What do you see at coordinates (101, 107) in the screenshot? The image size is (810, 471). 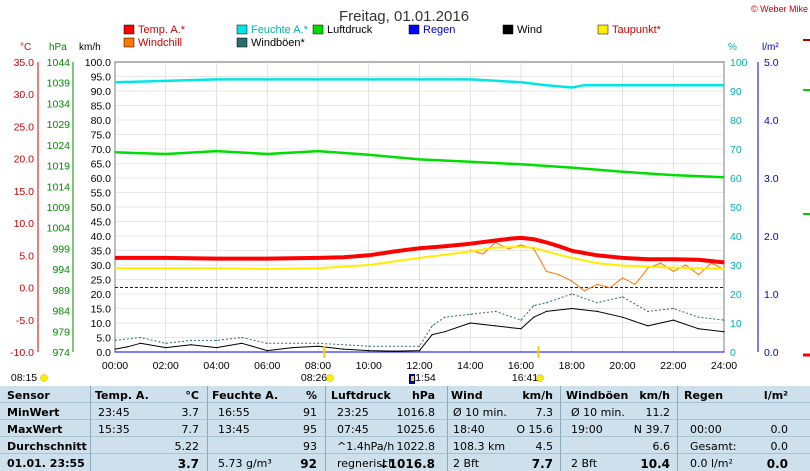 I see `kmh-tick: 85.0` at bounding box center [101, 107].